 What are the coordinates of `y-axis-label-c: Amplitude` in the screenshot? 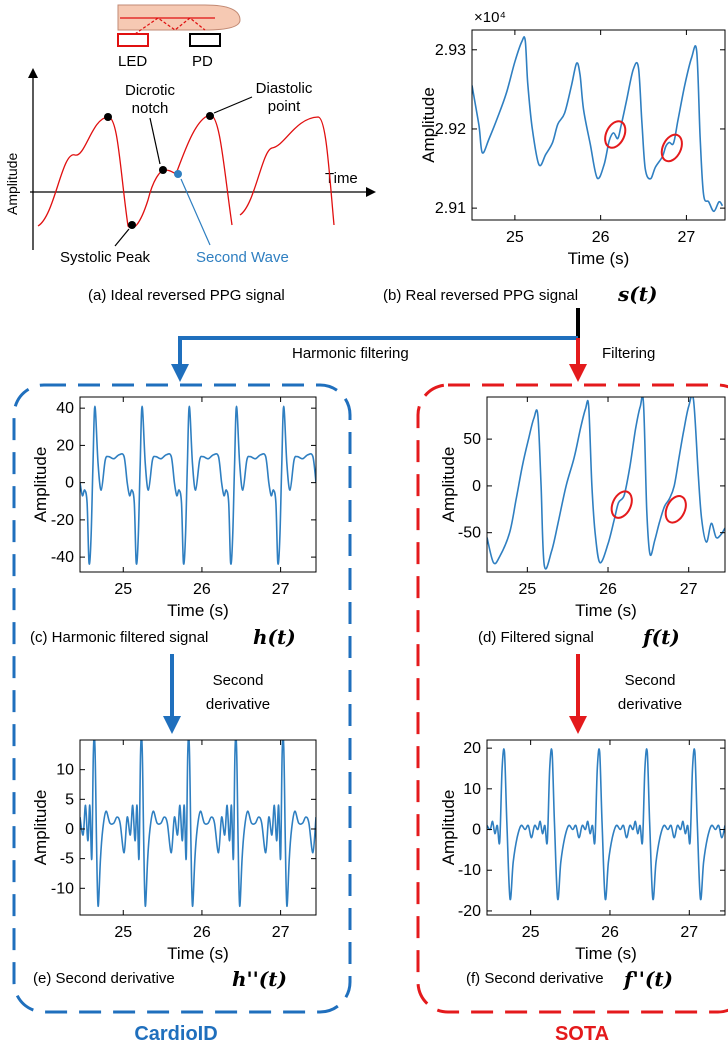 It's located at (40, 485).